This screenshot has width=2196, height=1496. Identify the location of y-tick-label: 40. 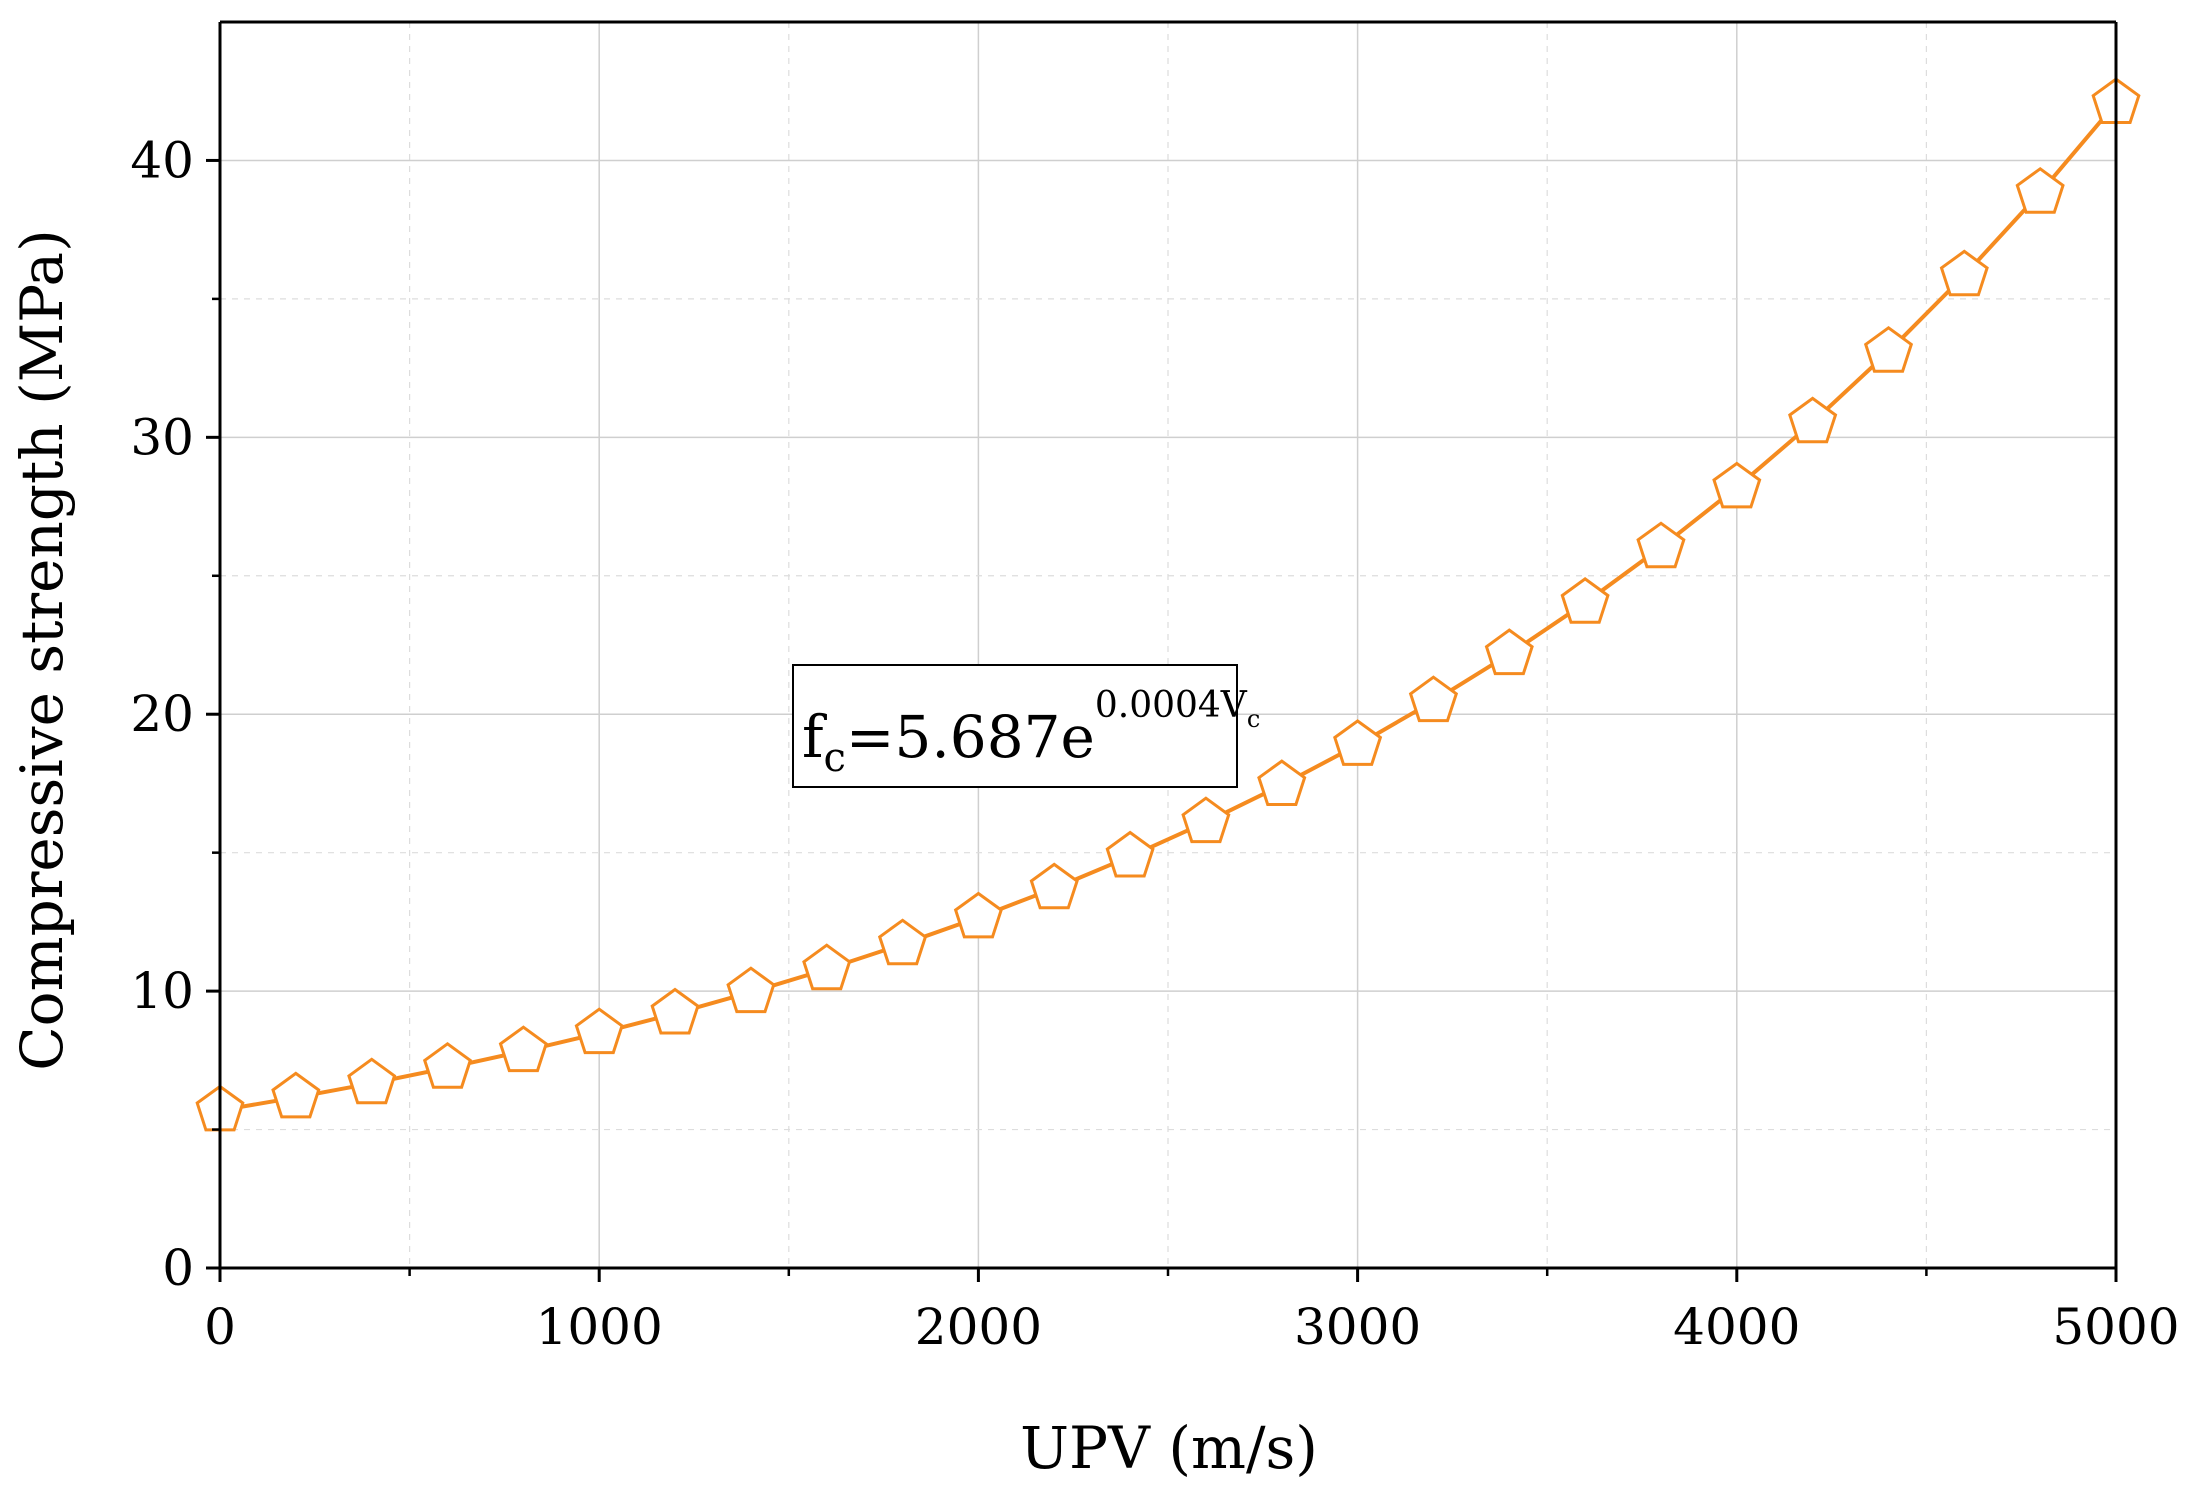
(162, 160).